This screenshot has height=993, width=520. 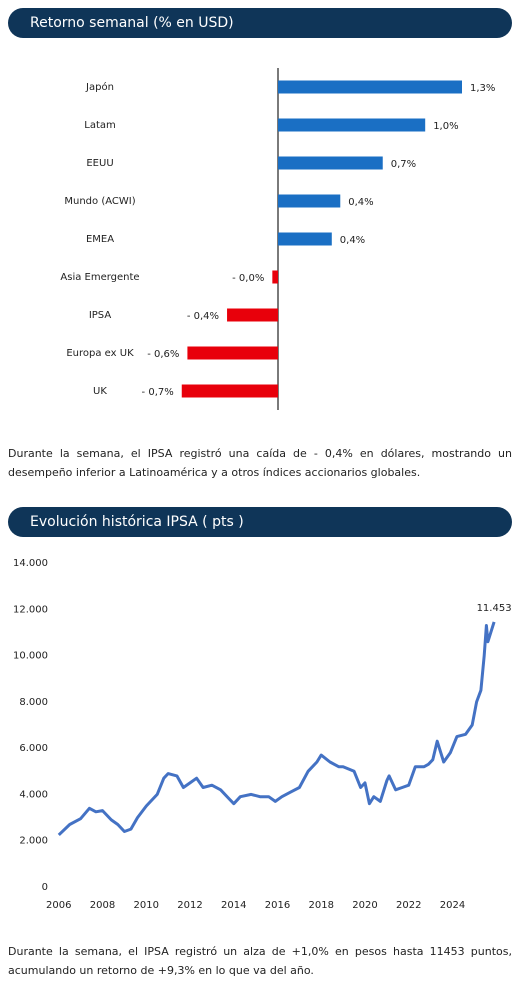 What do you see at coordinates (100, 391) in the screenshot?
I see `category-label: UK` at bounding box center [100, 391].